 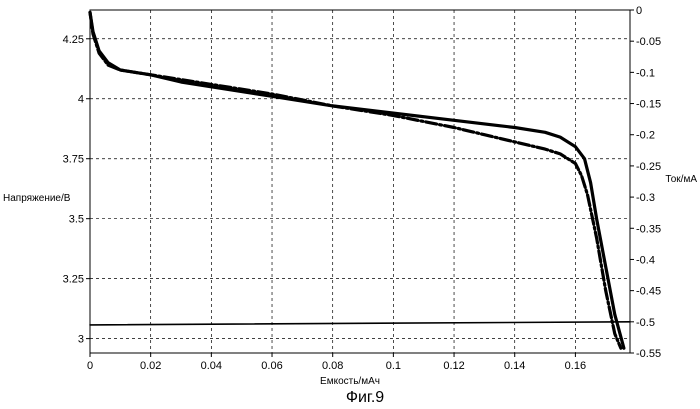 What do you see at coordinates (514, 366) in the screenshot?
I see `x-tick-label: 0.14` at bounding box center [514, 366].